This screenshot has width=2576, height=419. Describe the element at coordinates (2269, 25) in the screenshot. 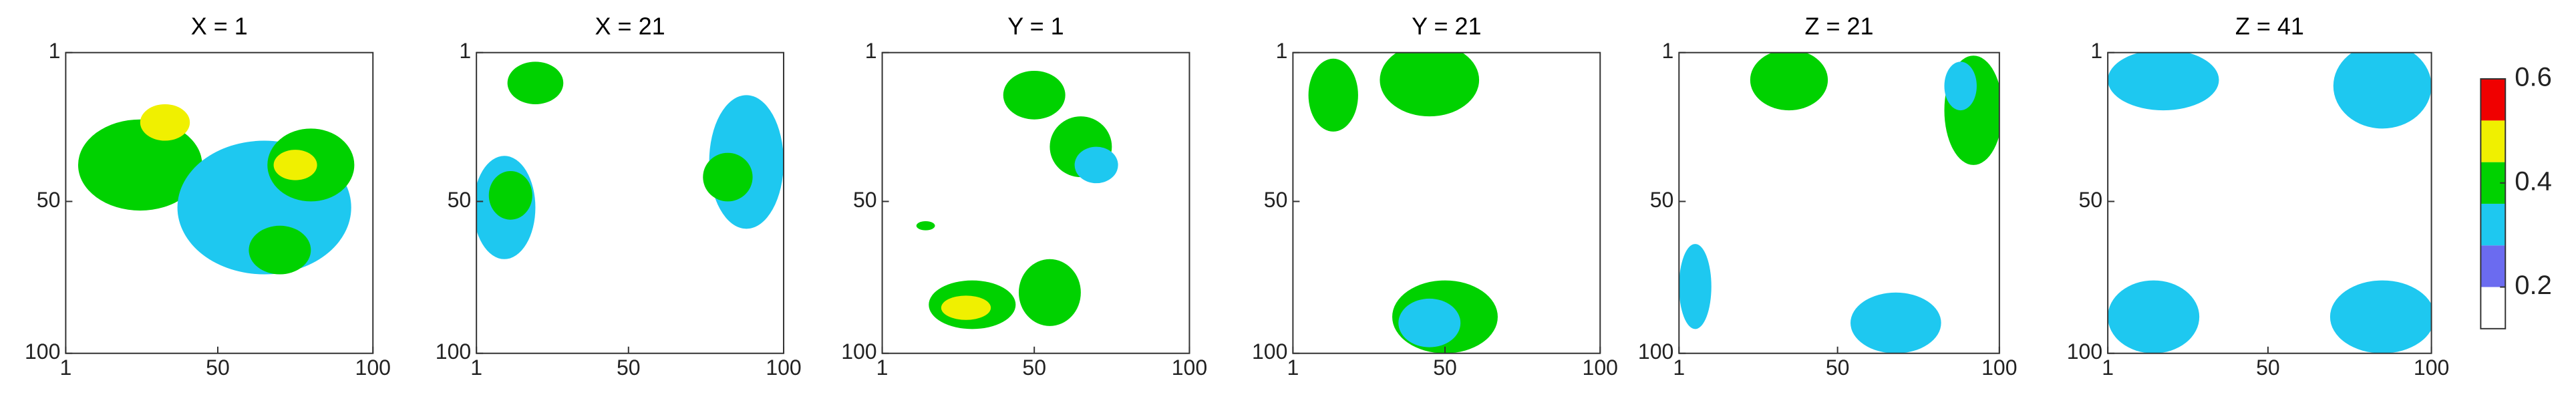

I see `panel-title: Z = 41` at that location.